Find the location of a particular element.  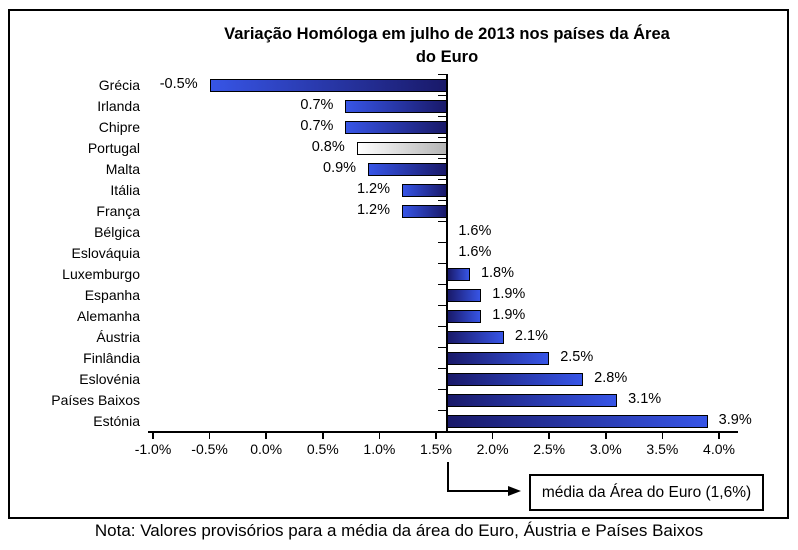

value-label: 1.8% is located at coordinates (497, 273).